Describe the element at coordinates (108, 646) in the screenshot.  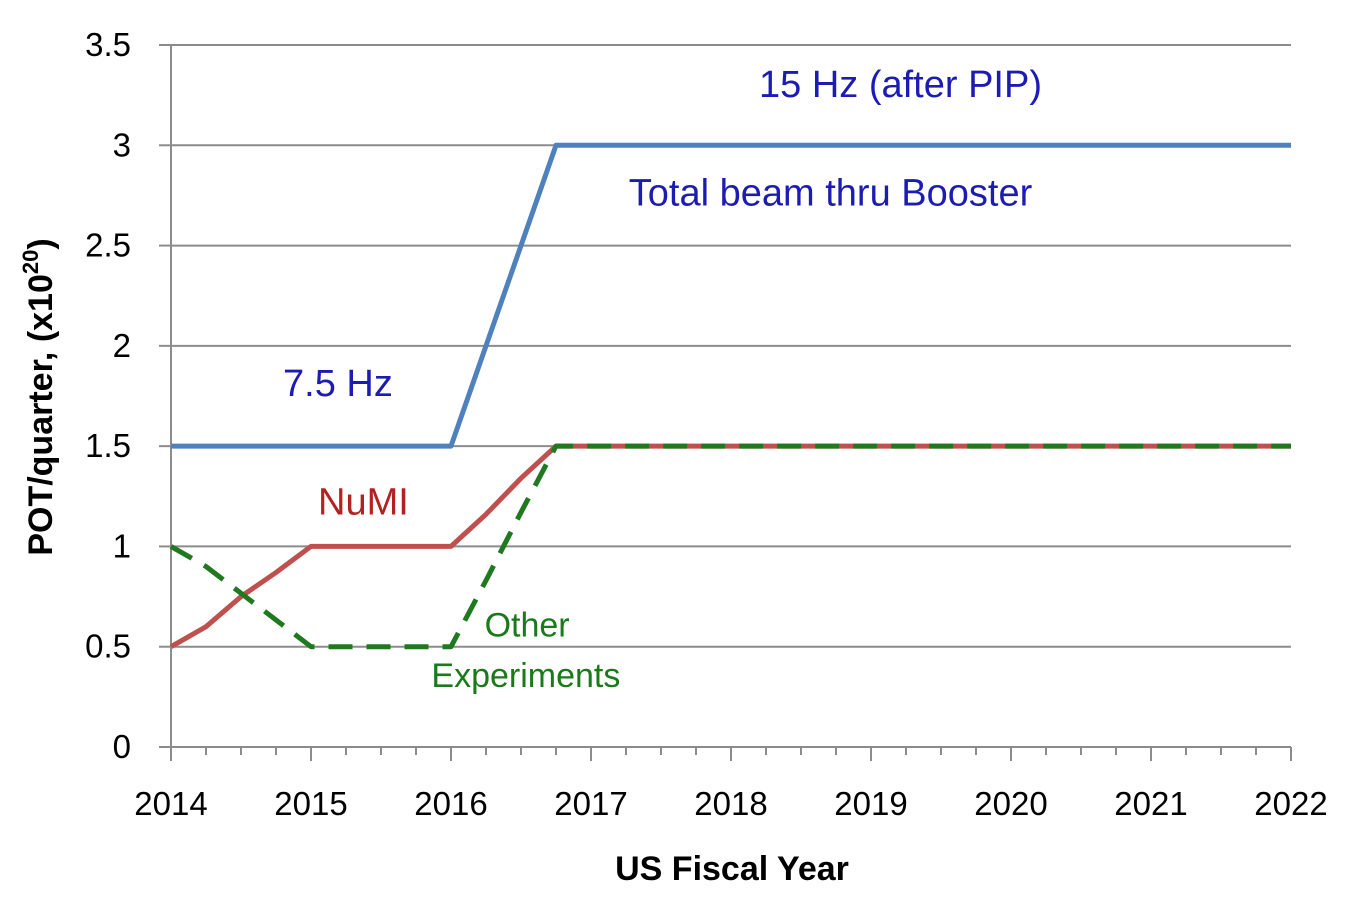
I see `y-tick-label-1: 0.5` at that location.